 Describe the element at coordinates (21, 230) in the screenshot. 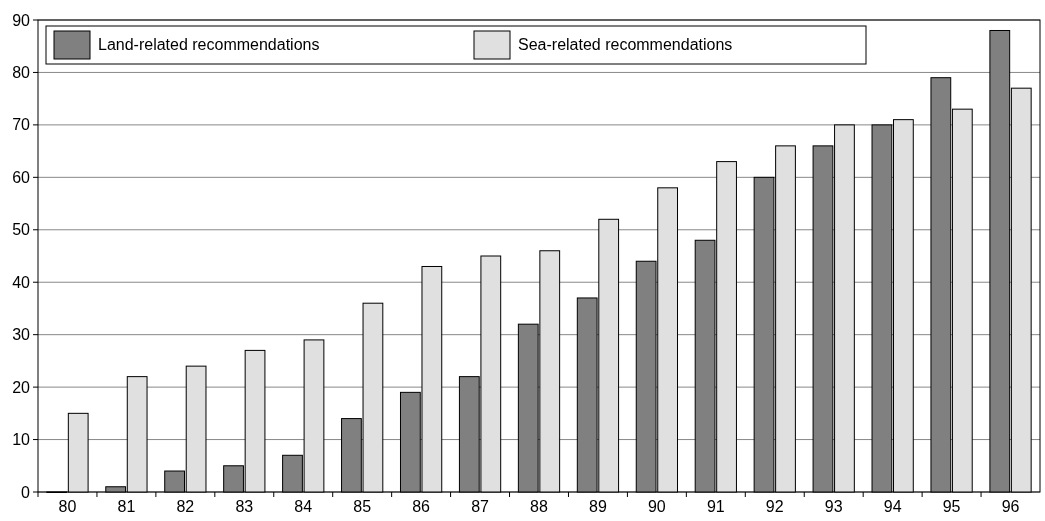

I see `y-tick-label: 50` at that location.